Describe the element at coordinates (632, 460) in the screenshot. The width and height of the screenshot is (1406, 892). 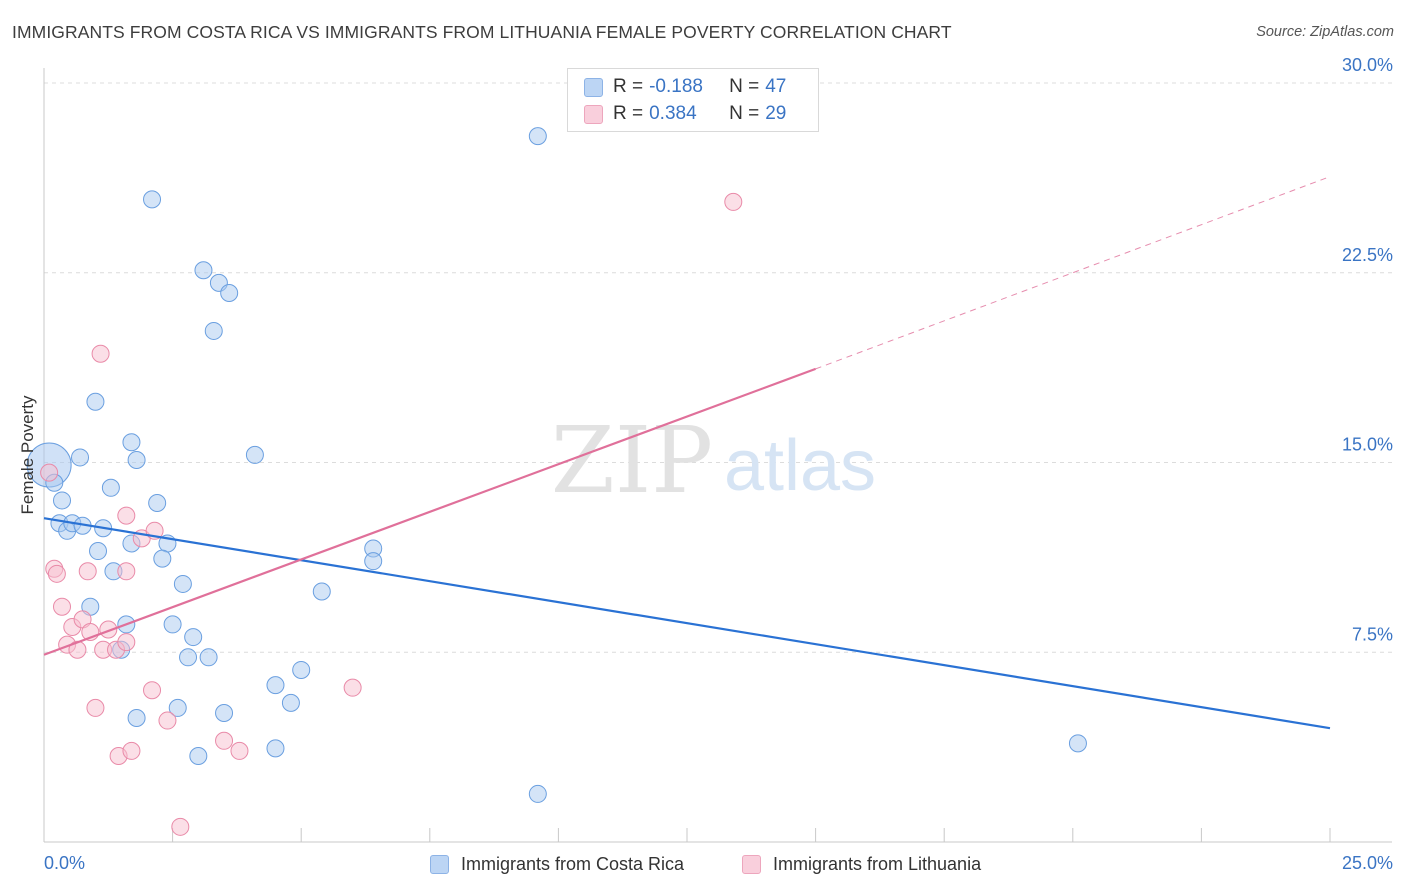
I see `watermark-zip: ZIP` at that location.